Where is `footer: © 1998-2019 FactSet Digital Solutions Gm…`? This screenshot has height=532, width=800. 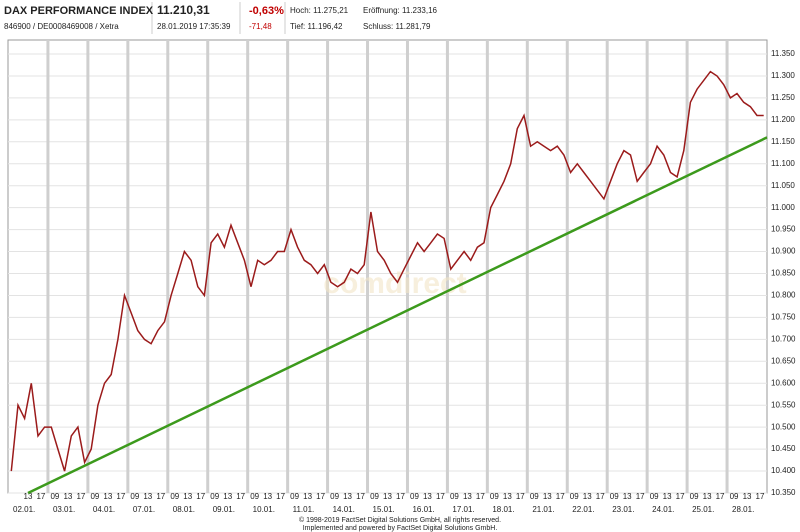
footer: © 1998-2019 FactSet Digital Solutions Gm… is located at coordinates (400, 520).